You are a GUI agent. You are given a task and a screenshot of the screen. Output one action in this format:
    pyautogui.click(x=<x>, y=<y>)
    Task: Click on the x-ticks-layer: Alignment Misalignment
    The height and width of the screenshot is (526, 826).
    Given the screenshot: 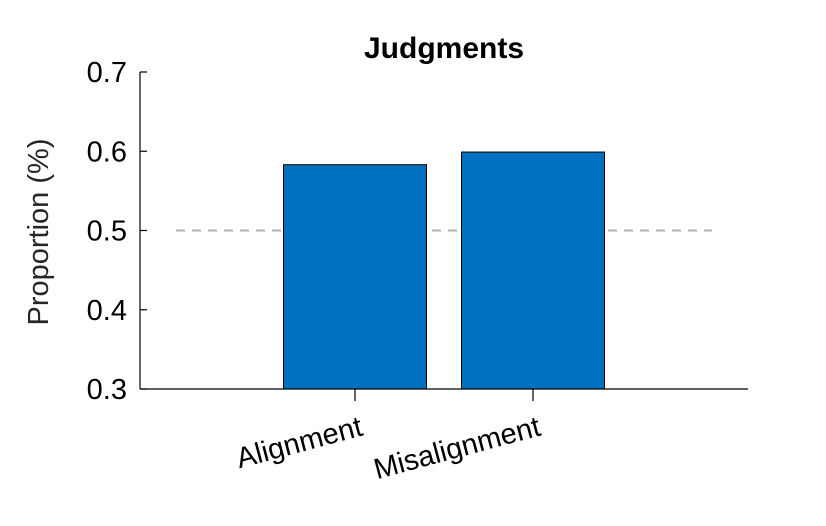 What is the action you would take?
    pyautogui.click(x=388, y=437)
    